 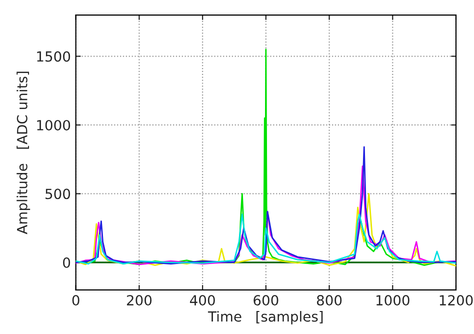 What do you see at coordinates (266, 300) in the screenshot?
I see `x-tick-label: 600` at bounding box center [266, 300].